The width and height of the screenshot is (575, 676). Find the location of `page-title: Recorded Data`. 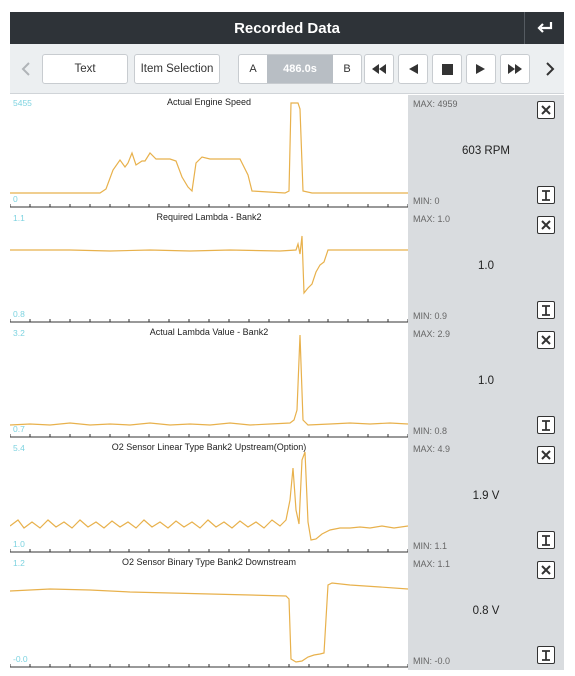

page-title: Recorded Data is located at coordinates (287, 28).